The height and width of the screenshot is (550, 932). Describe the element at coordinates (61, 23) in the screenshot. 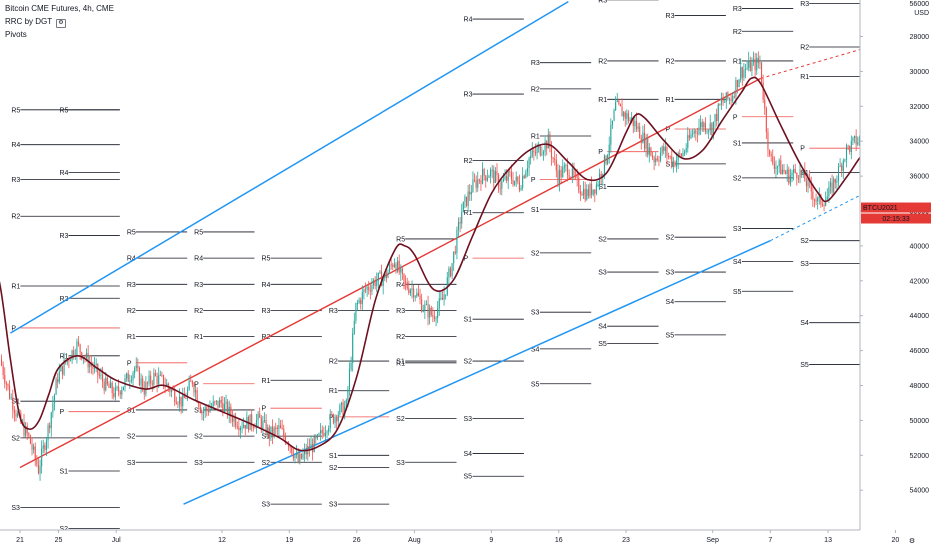

I see `settings-icon: ⚙` at that location.